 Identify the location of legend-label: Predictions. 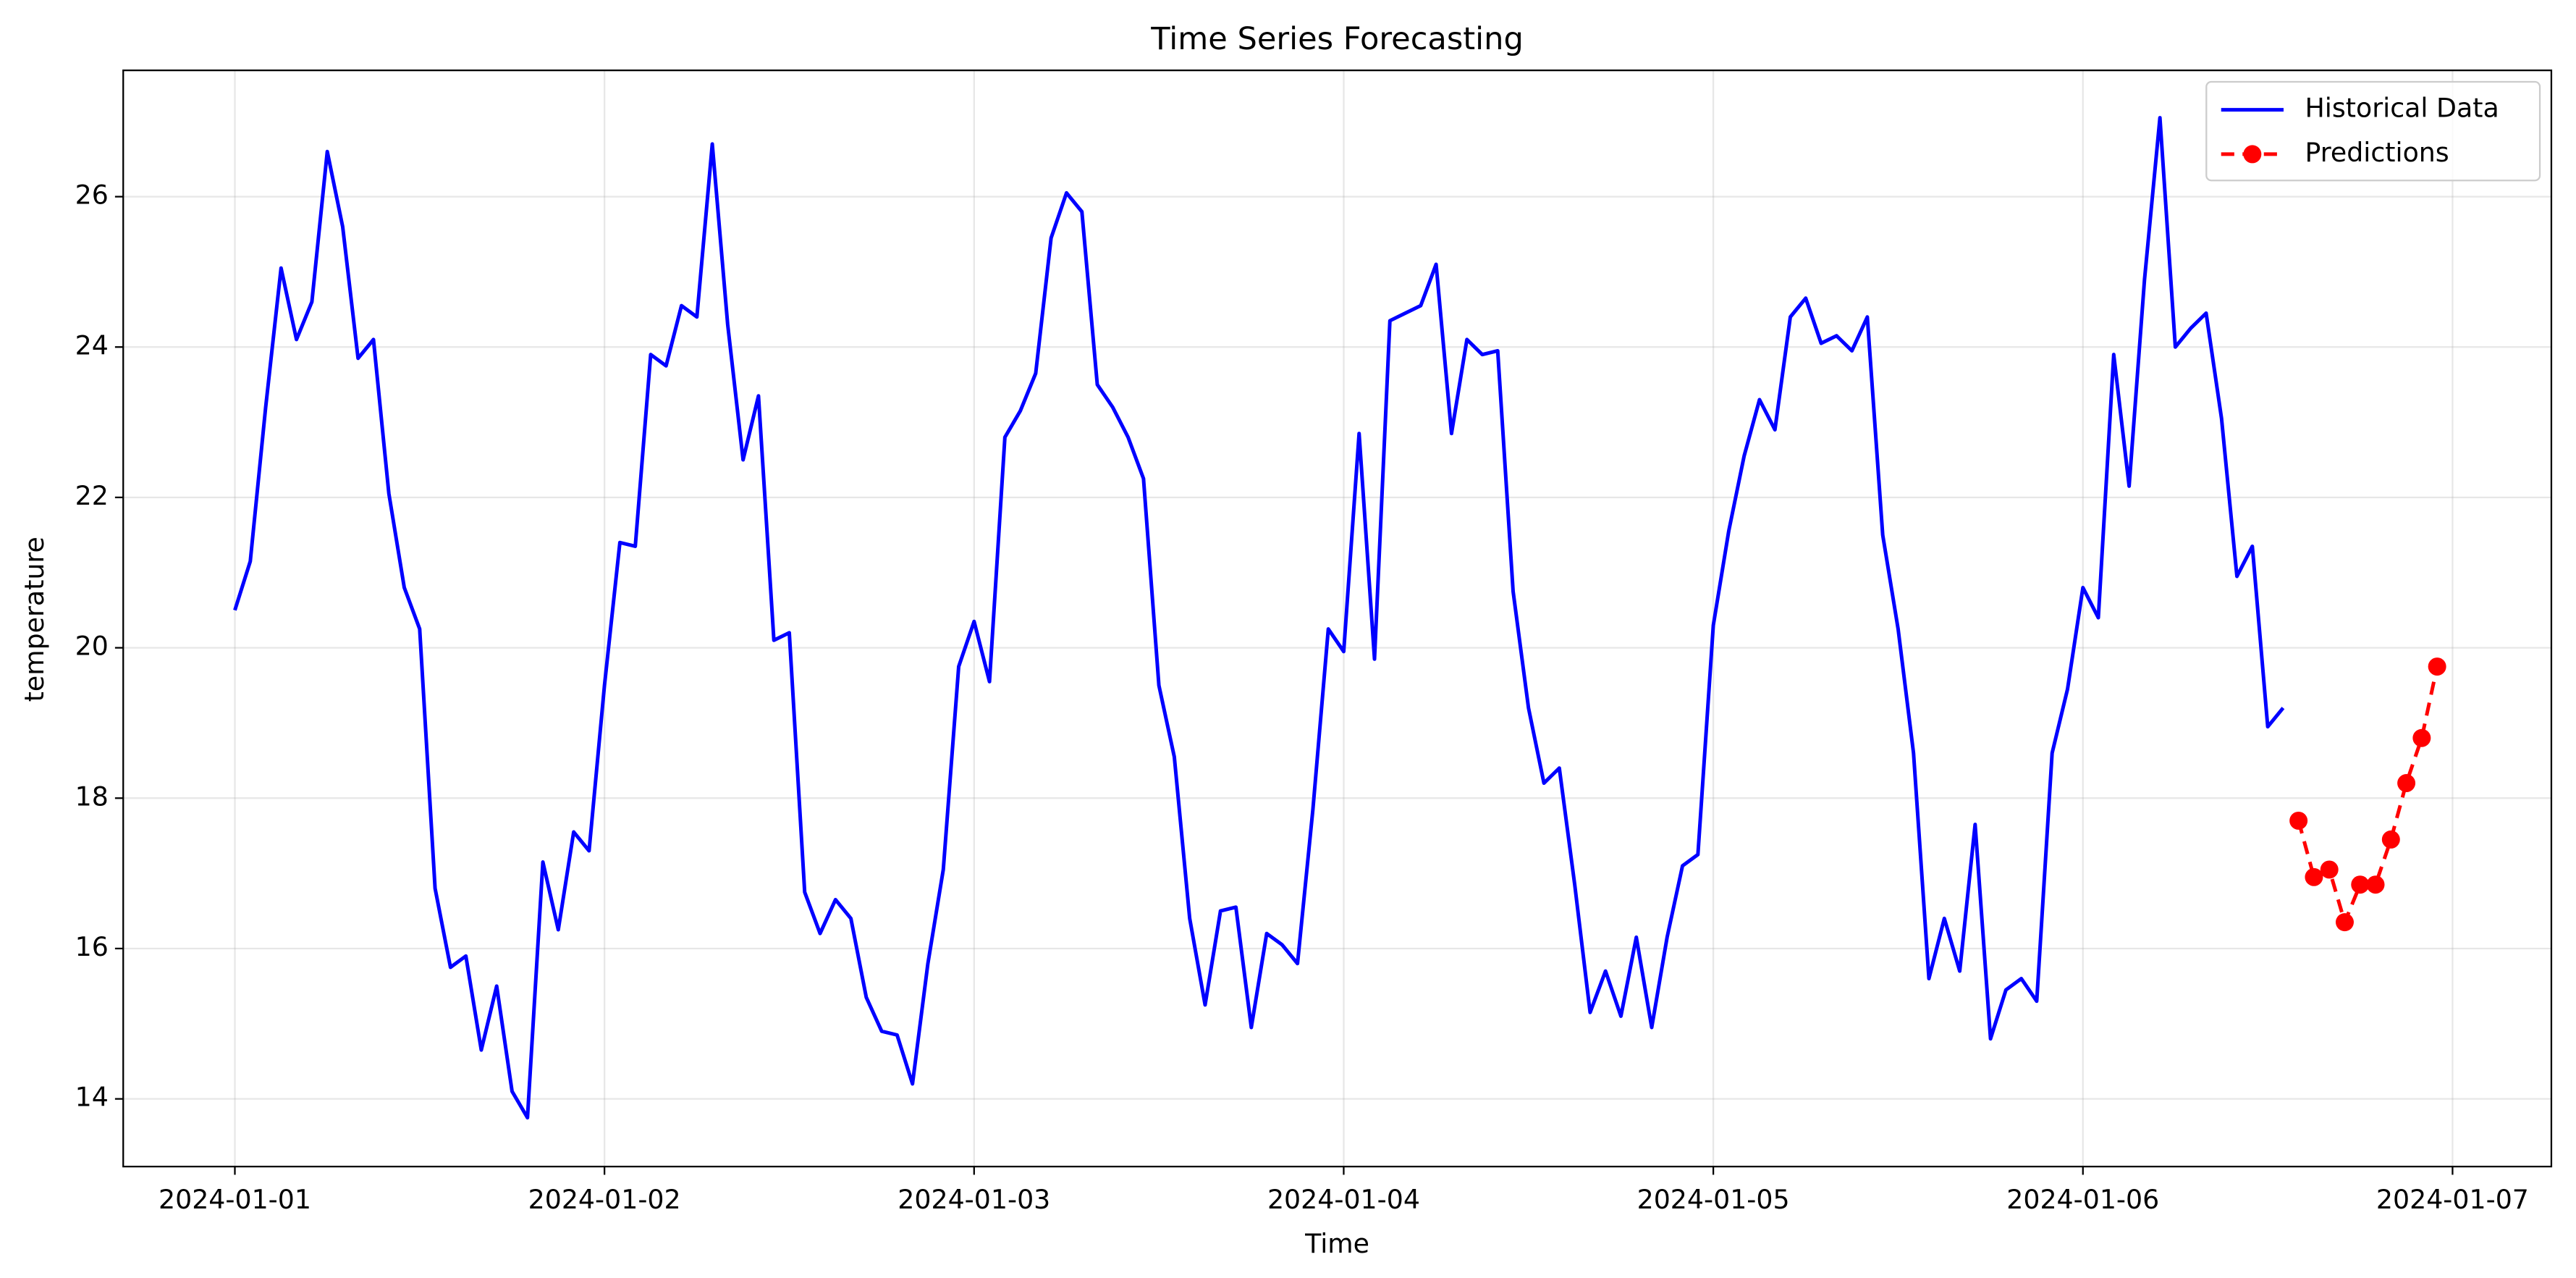
(2377, 152).